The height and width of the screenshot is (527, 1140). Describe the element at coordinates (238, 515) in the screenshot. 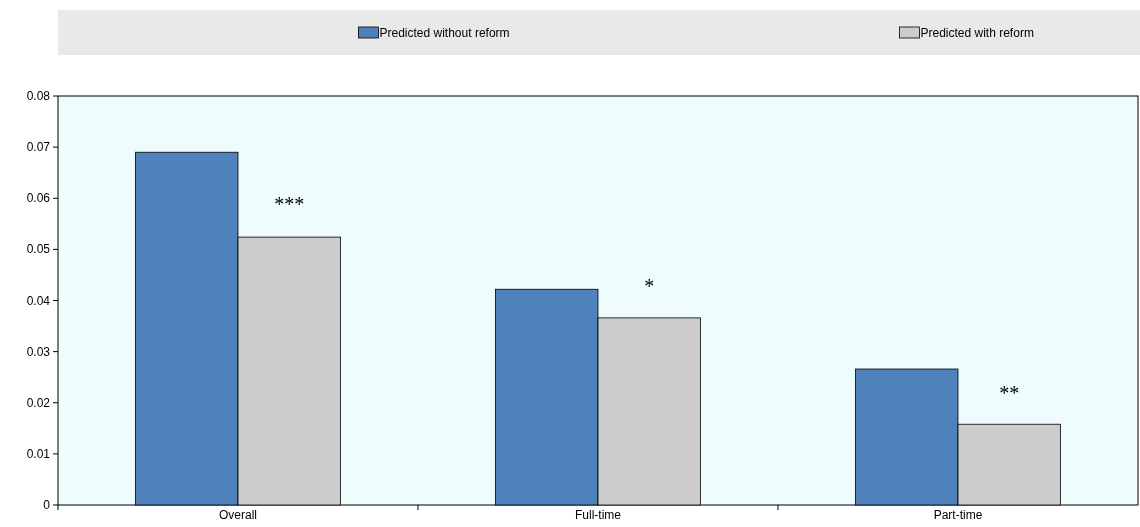

I see `x-tick-label: Overall` at that location.